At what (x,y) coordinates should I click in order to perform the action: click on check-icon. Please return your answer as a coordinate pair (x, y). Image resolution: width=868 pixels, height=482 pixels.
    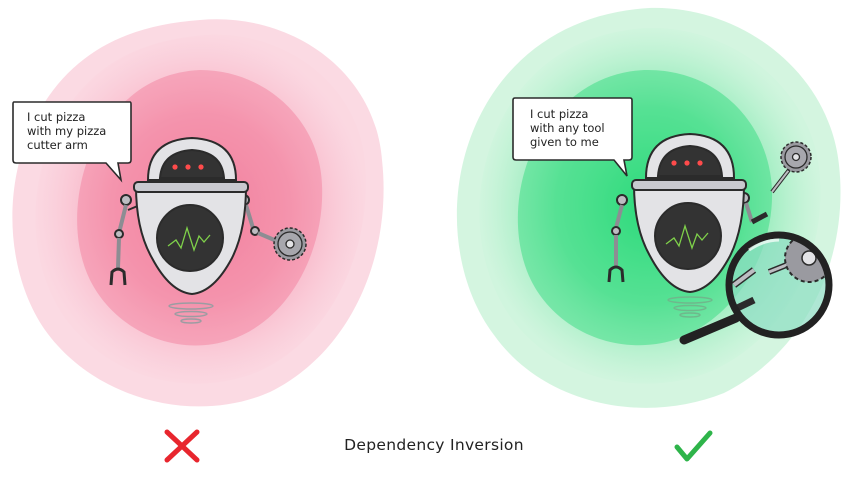
    Looking at the image, I should click on (693, 447).